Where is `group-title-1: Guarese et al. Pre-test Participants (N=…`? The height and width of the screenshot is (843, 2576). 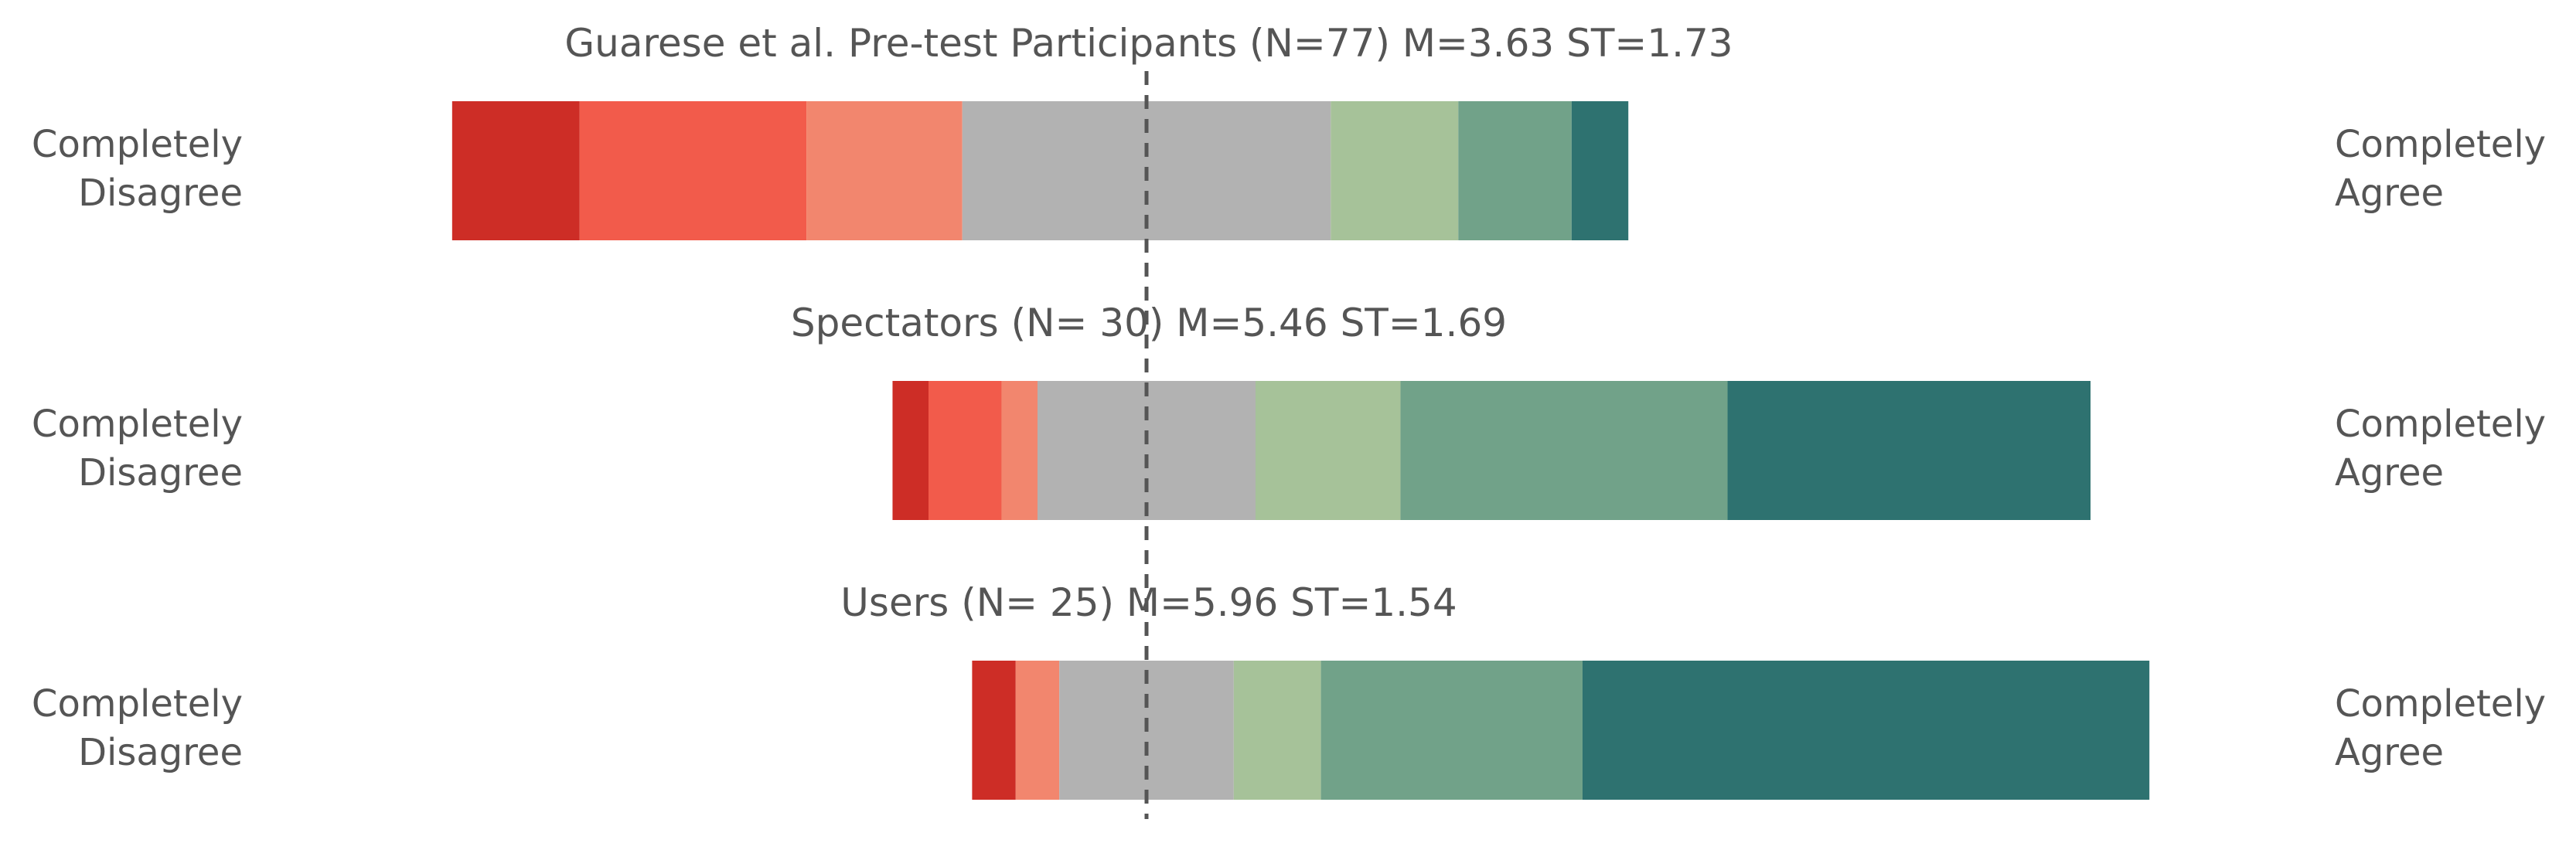
group-title-1: Guarese et al. Pre-test Participants (N=… is located at coordinates (1148, 43).